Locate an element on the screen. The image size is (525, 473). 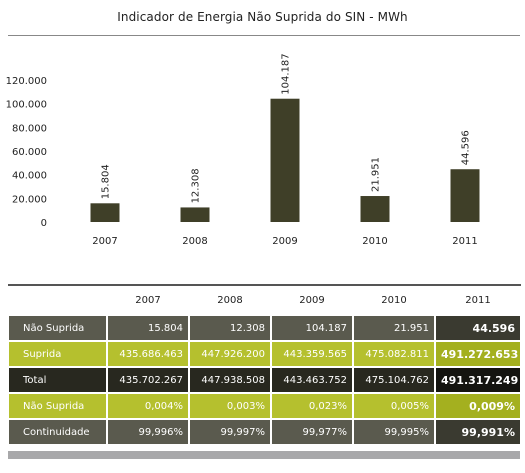
header-cell-year: 2007 is located at coordinates (148, 299).